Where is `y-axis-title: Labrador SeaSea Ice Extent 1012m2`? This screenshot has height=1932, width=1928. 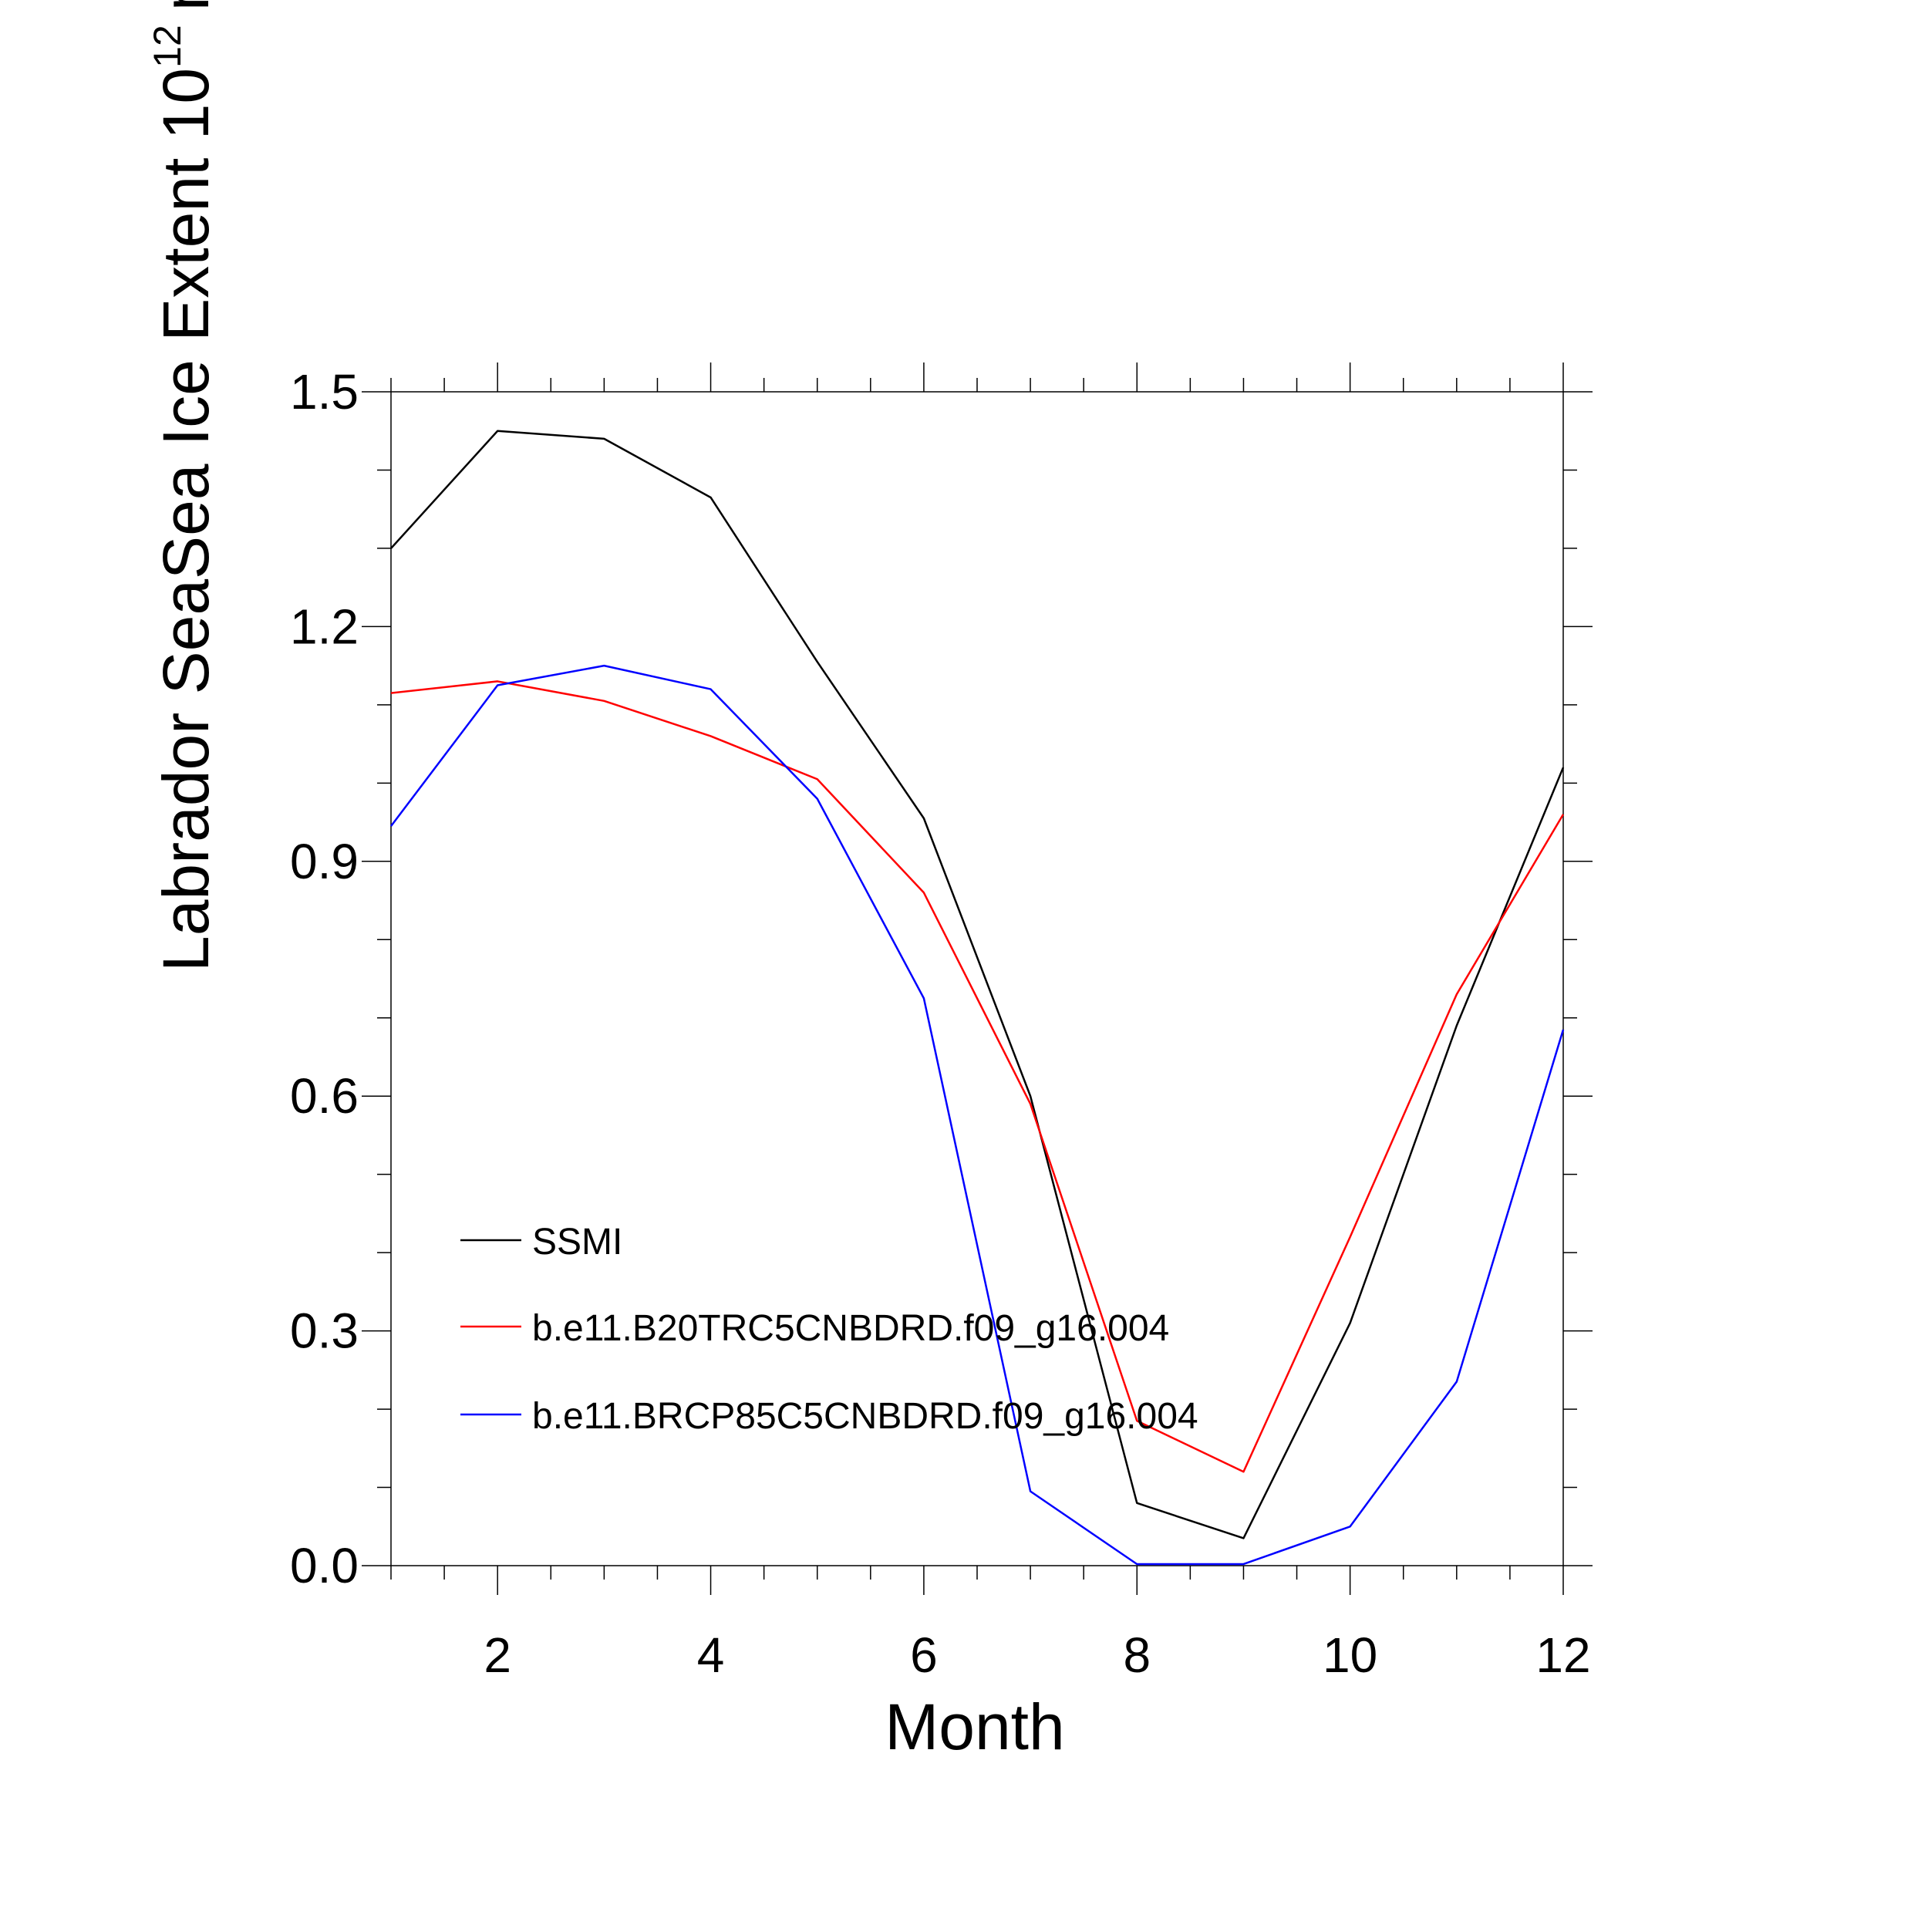 y-axis-title: Labrador SeaSea Ice Extent 1012m2 is located at coordinates (184, 486).